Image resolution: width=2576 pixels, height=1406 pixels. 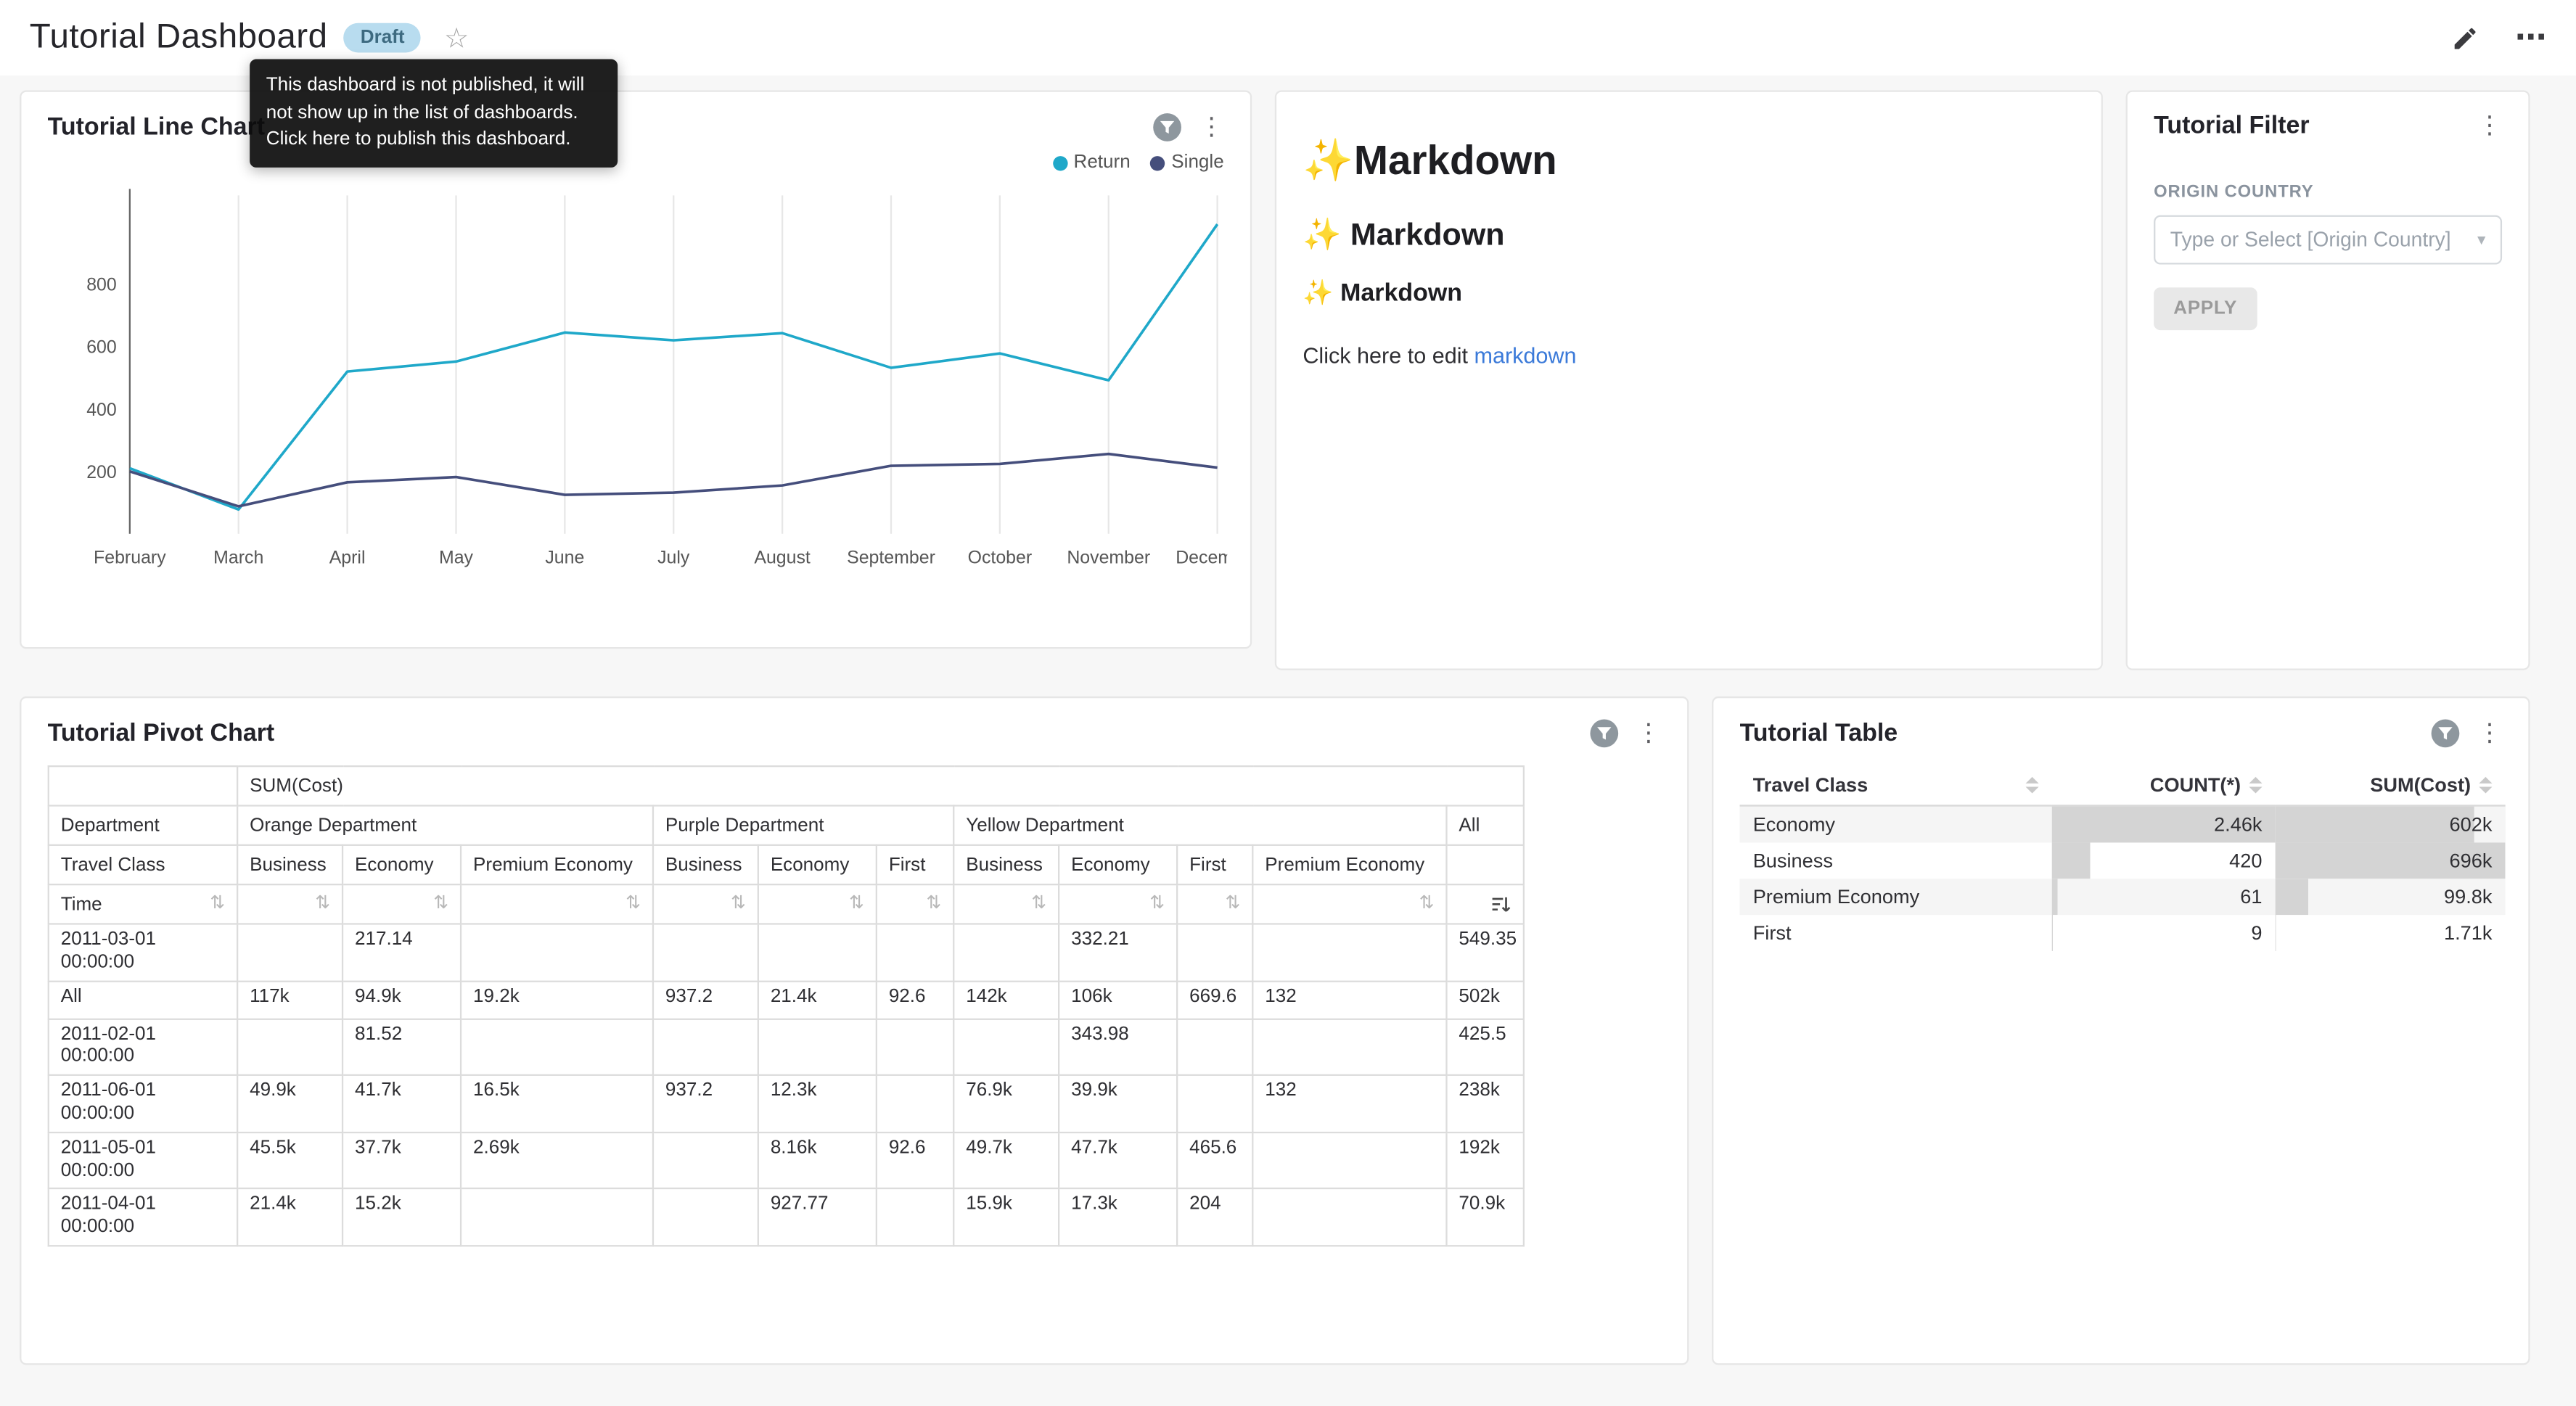 What do you see at coordinates (1793, 824) in the screenshot?
I see `cell-travel-class: Economy` at bounding box center [1793, 824].